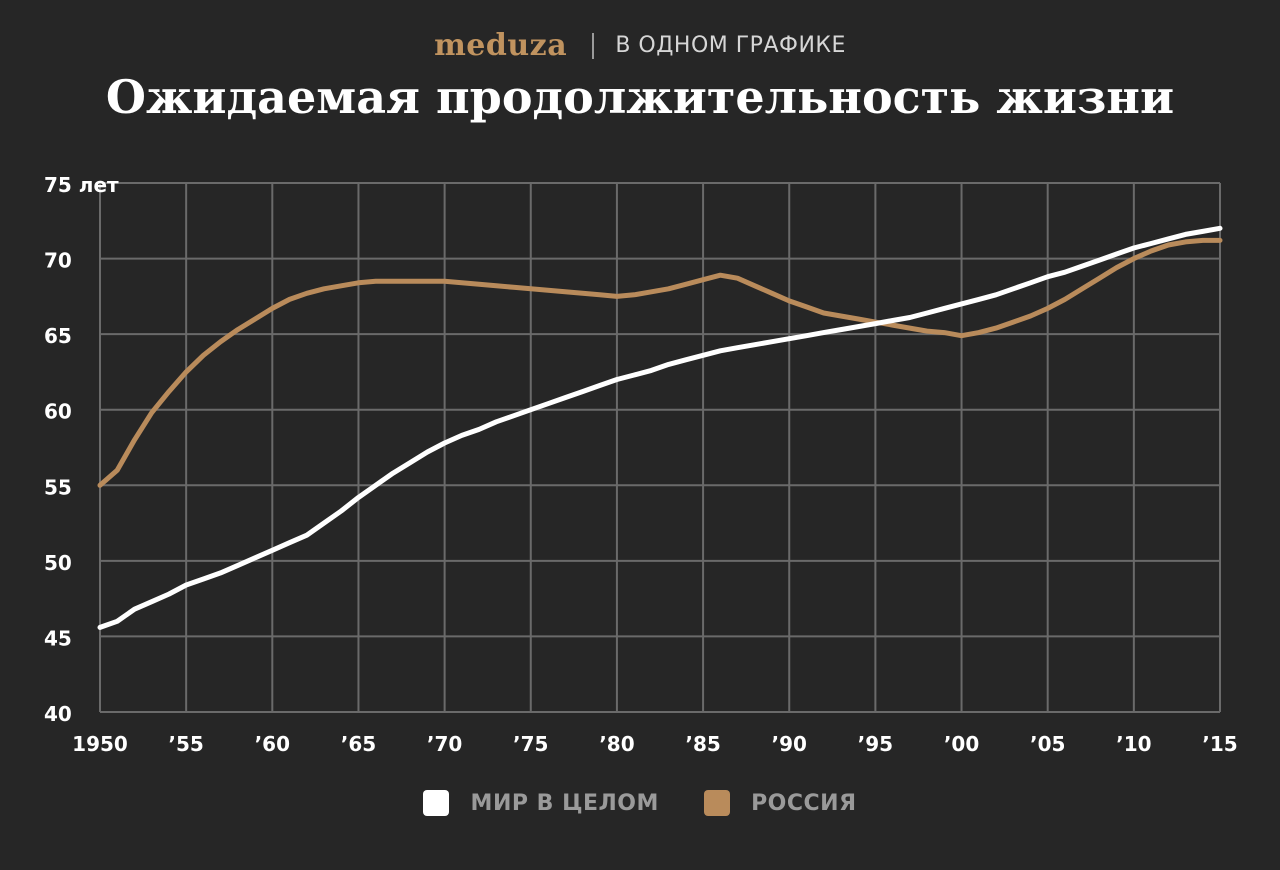 Image resolution: width=1280 pixels, height=870 pixels. What do you see at coordinates (1047, 744) in the screenshot?
I see `x-tick-label: ’05` at bounding box center [1047, 744].